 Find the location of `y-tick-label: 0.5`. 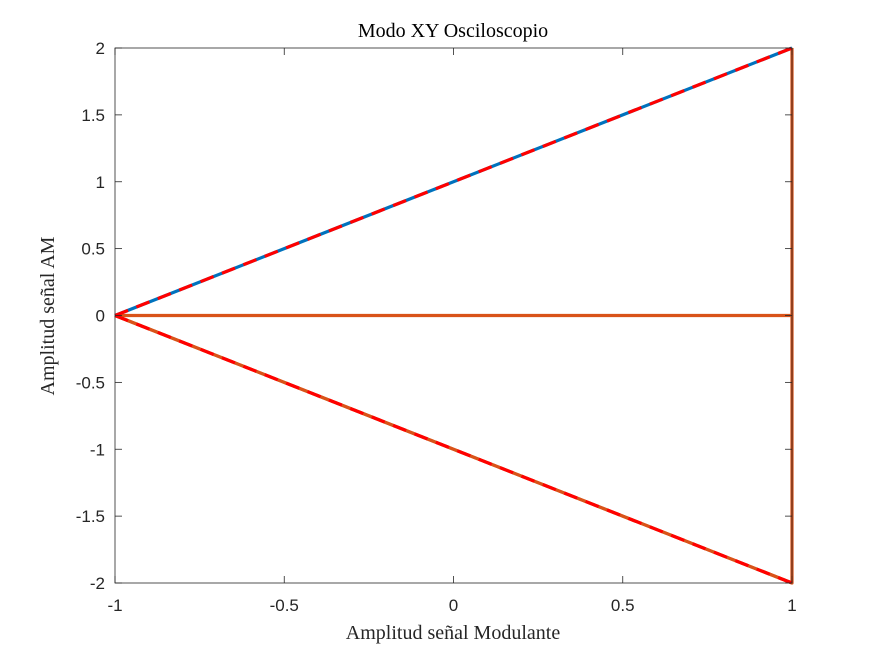

y-tick-label: 0.5 is located at coordinates (93, 249).